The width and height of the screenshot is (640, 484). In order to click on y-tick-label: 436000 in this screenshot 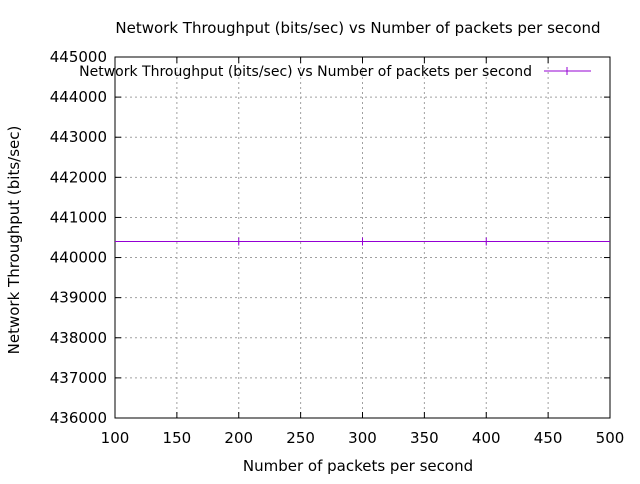, I will do `click(78, 418)`.